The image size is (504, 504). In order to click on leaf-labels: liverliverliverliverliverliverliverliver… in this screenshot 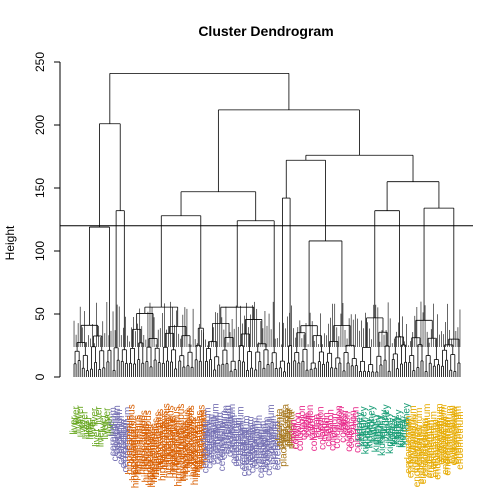, I will do `click(267, 445)`.